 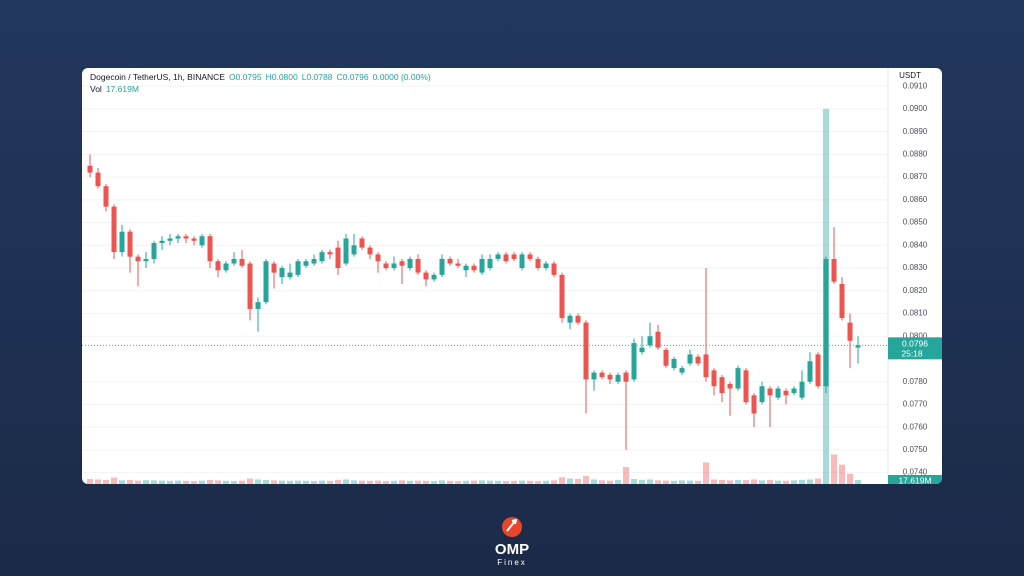 I want to click on ohlc-low: L0.0788, so click(x=317, y=77).